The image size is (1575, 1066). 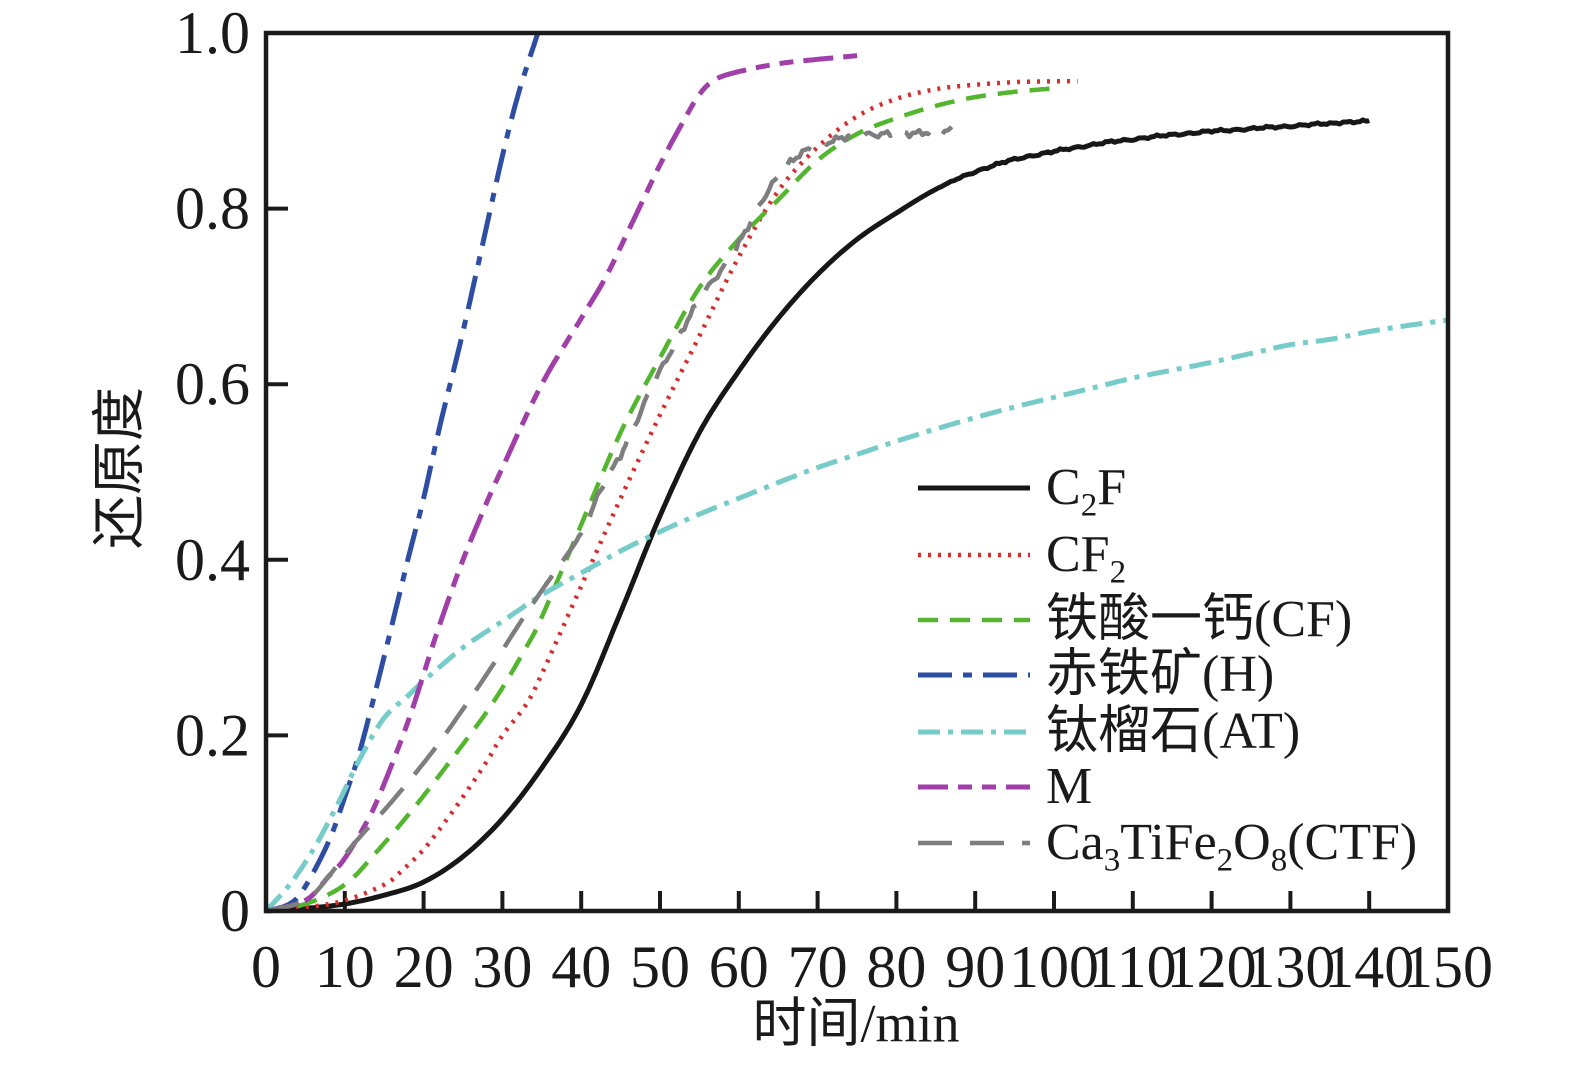 I want to click on x-tick-label: 30, so click(x=502, y=967).